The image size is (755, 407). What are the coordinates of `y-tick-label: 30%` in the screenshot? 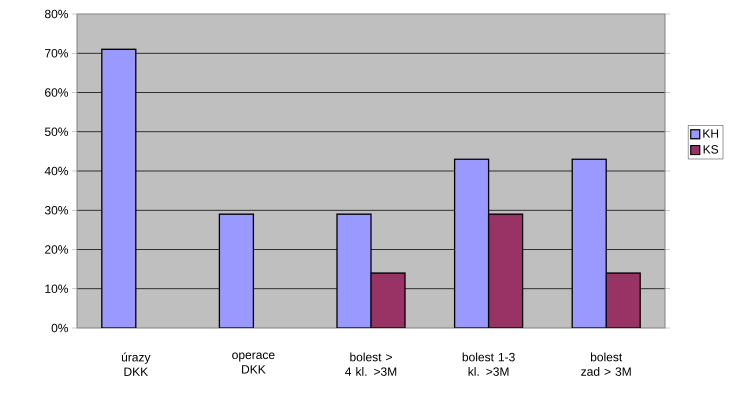 It's located at (56, 210).